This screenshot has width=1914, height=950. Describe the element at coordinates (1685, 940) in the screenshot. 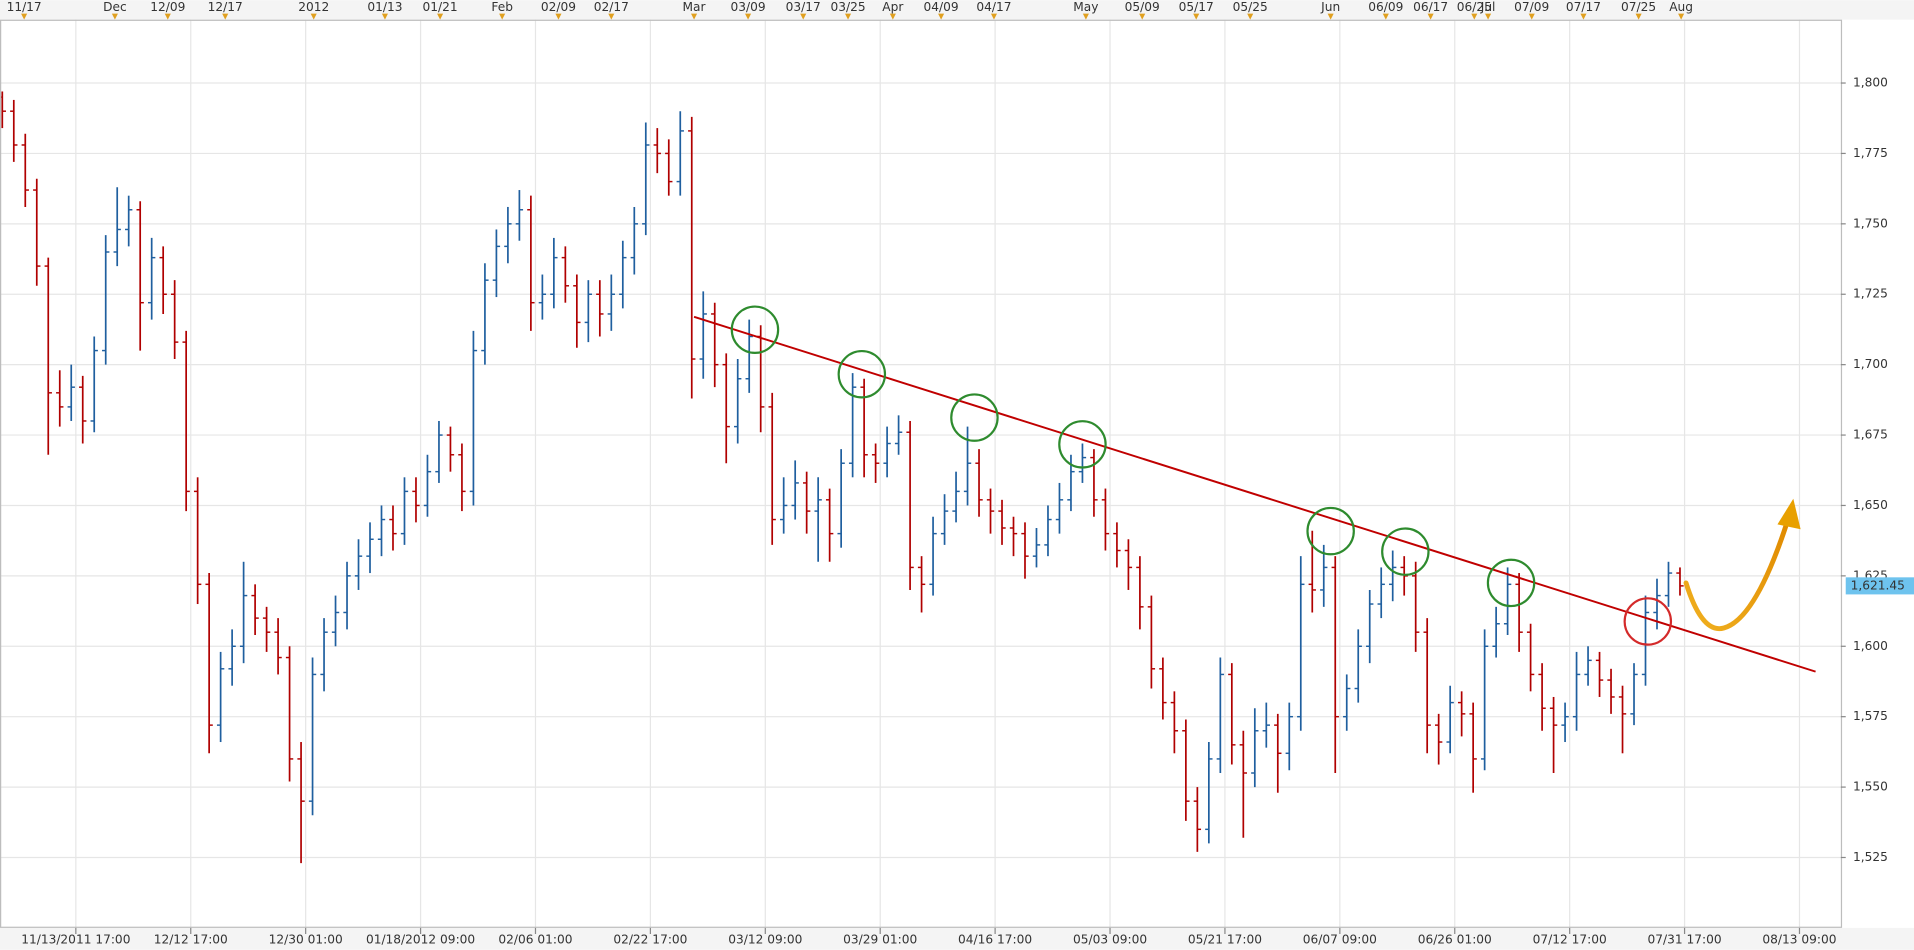

I see `x-tick-label: 07/31 17:00` at that location.